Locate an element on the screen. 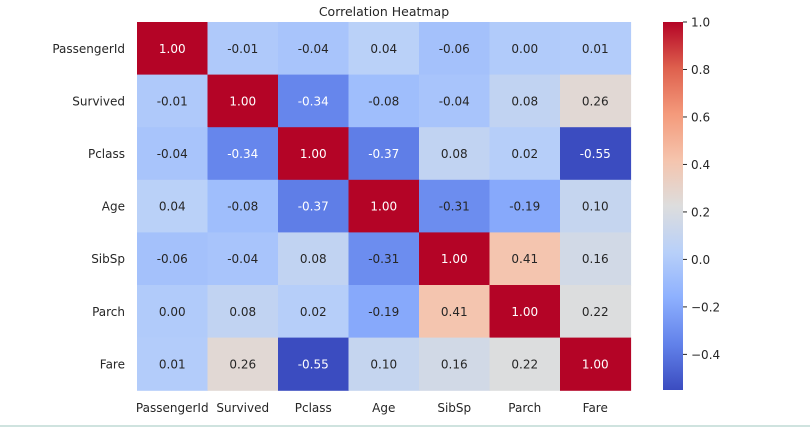 Image resolution: width=810 pixels, height=429 pixels. heatmap-cell-Age-Fare is located at coordinates (596, 206).